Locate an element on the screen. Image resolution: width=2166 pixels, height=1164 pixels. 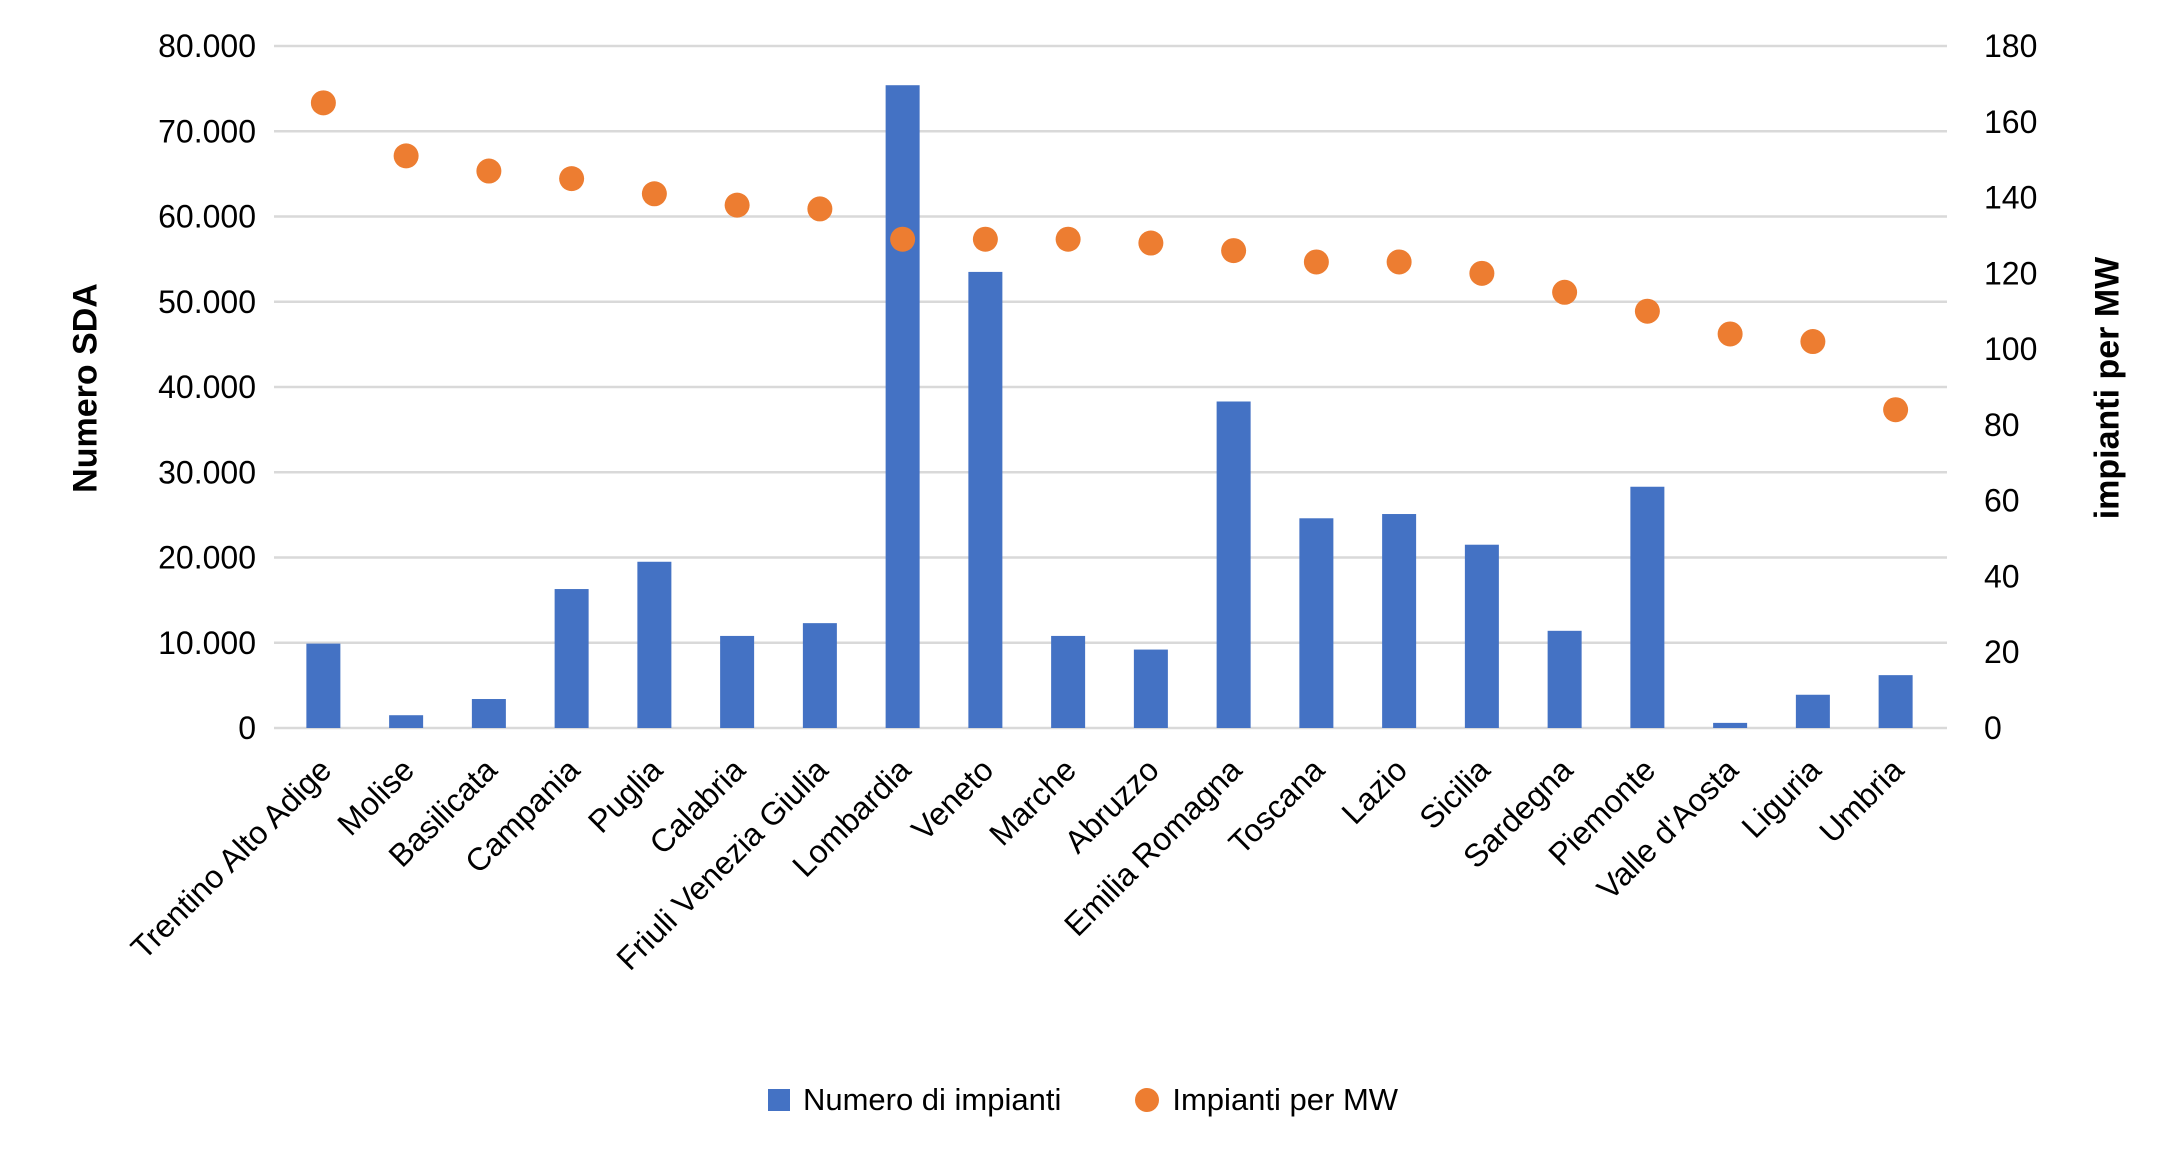
right-axis-title: impianti per MW is located at coordinates (2107, 388).